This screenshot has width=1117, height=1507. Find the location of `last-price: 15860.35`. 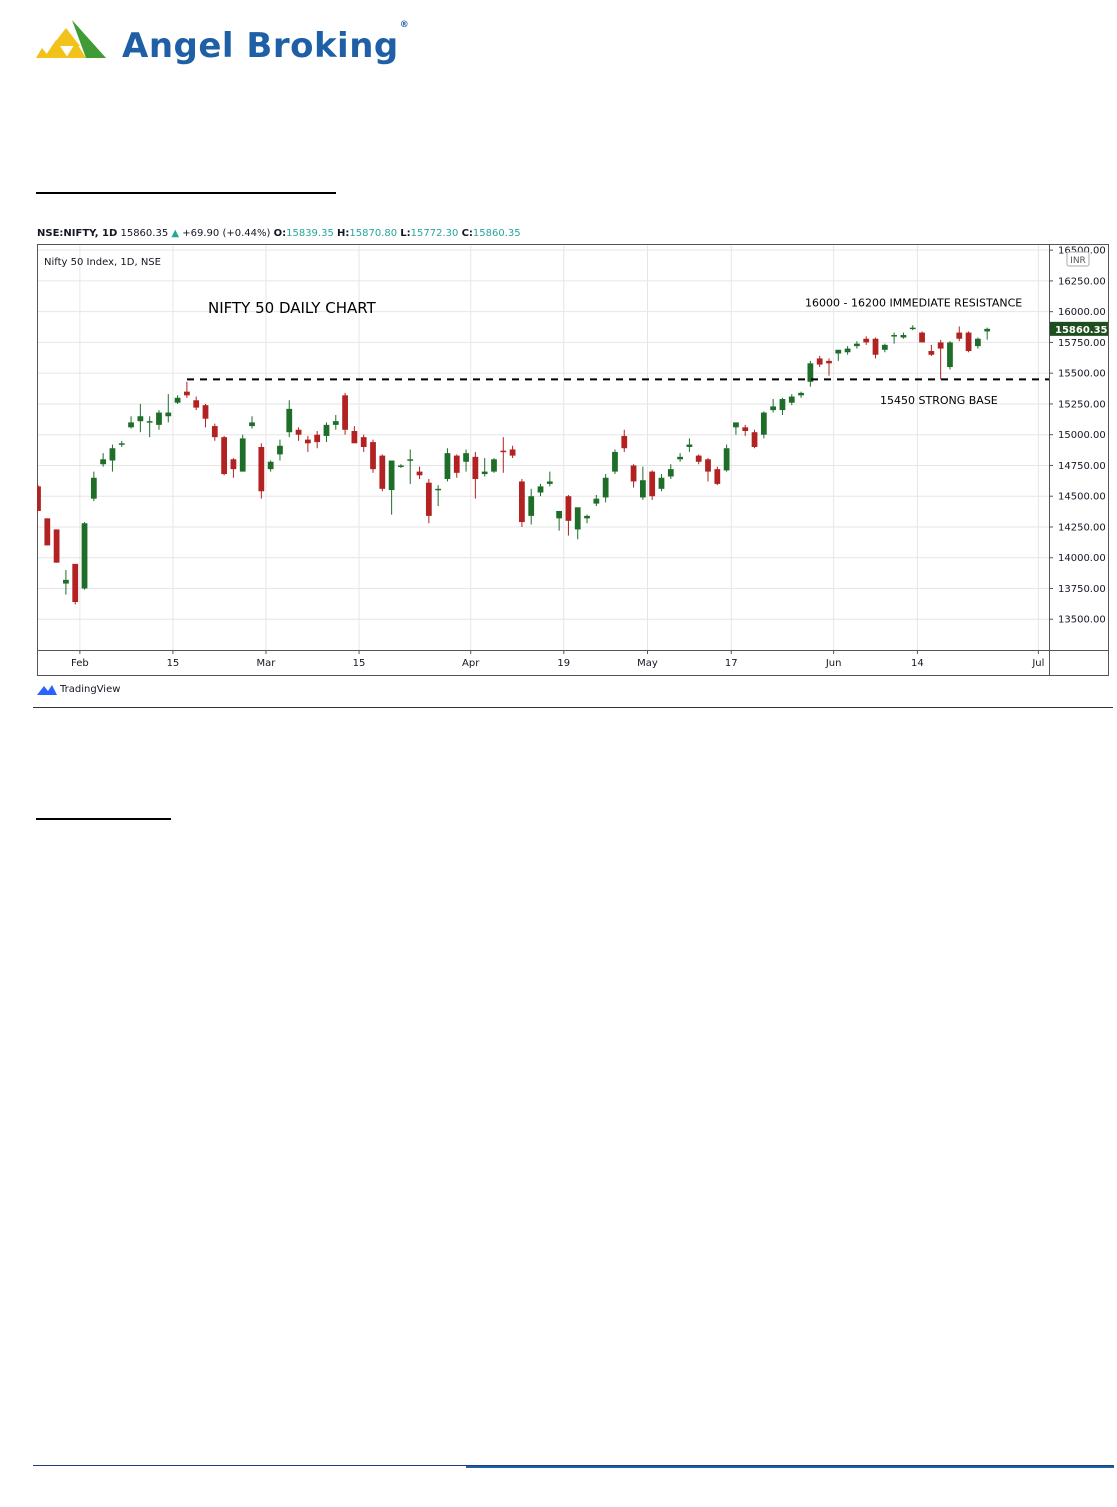

last-price: 15860.35 is located at coordinates (144, 233).